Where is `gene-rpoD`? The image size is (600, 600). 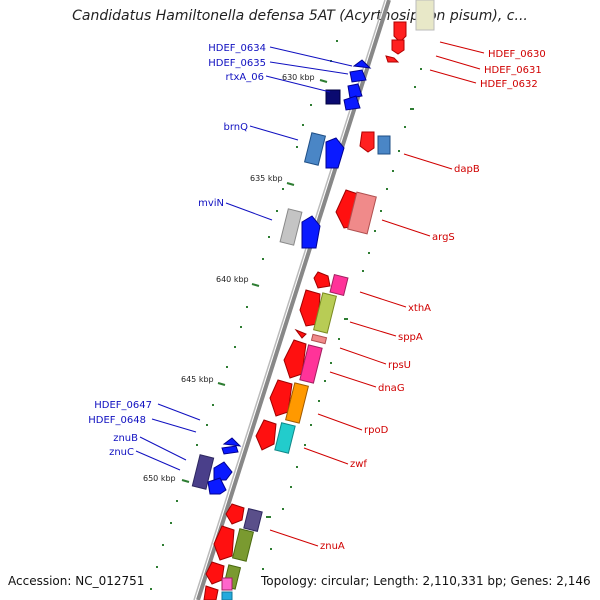 gene-rpoD is located at coordinates (289, 401).